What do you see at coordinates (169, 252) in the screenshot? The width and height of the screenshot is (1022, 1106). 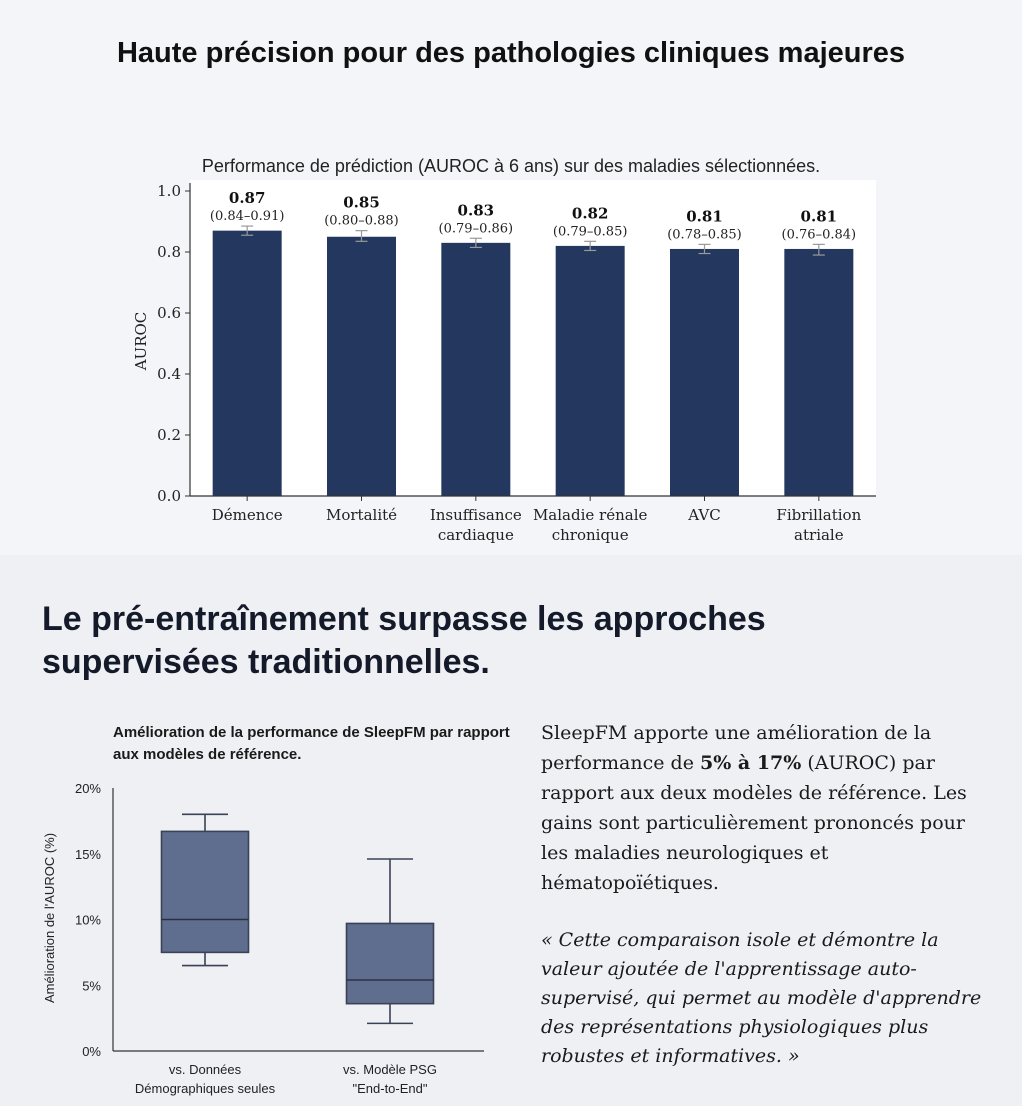 I see `y-tick-label: 0.8` at bounding box center [169, 252].